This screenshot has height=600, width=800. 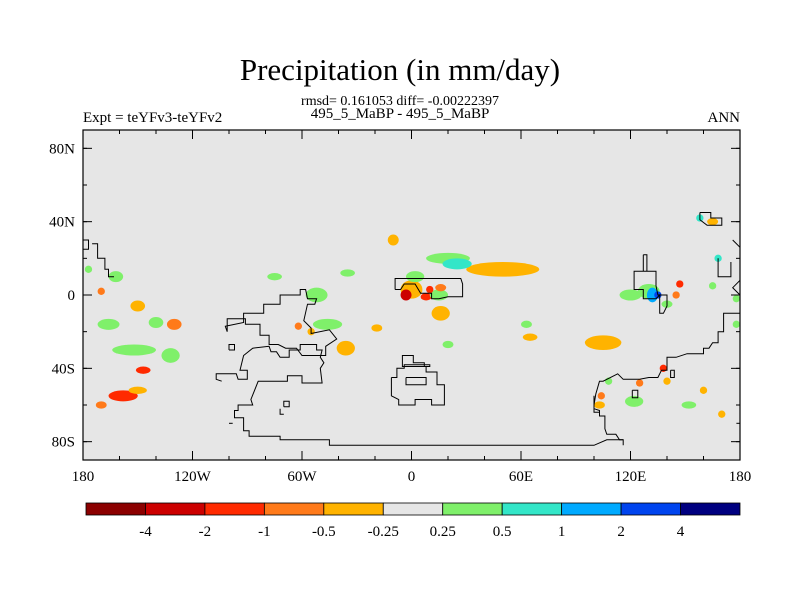 What do you see at coordinates (153, 118) in the screenshot?
I see `experiment-label: Expt = teYFv3-teYFv2` at bounding box center [153, 118].